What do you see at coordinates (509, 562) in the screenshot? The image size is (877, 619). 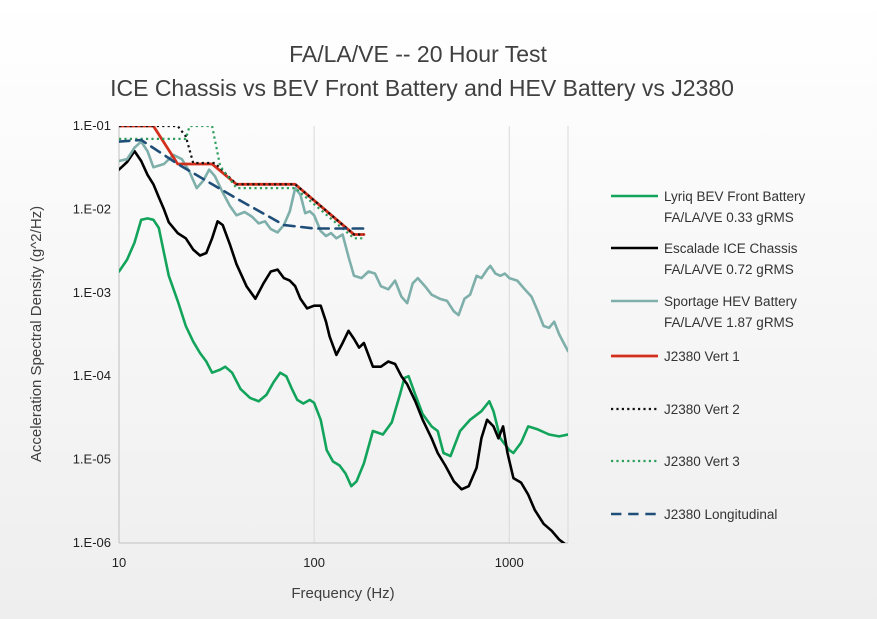 I see `x-tick-label: 1000` at bounding box center [509, 562].